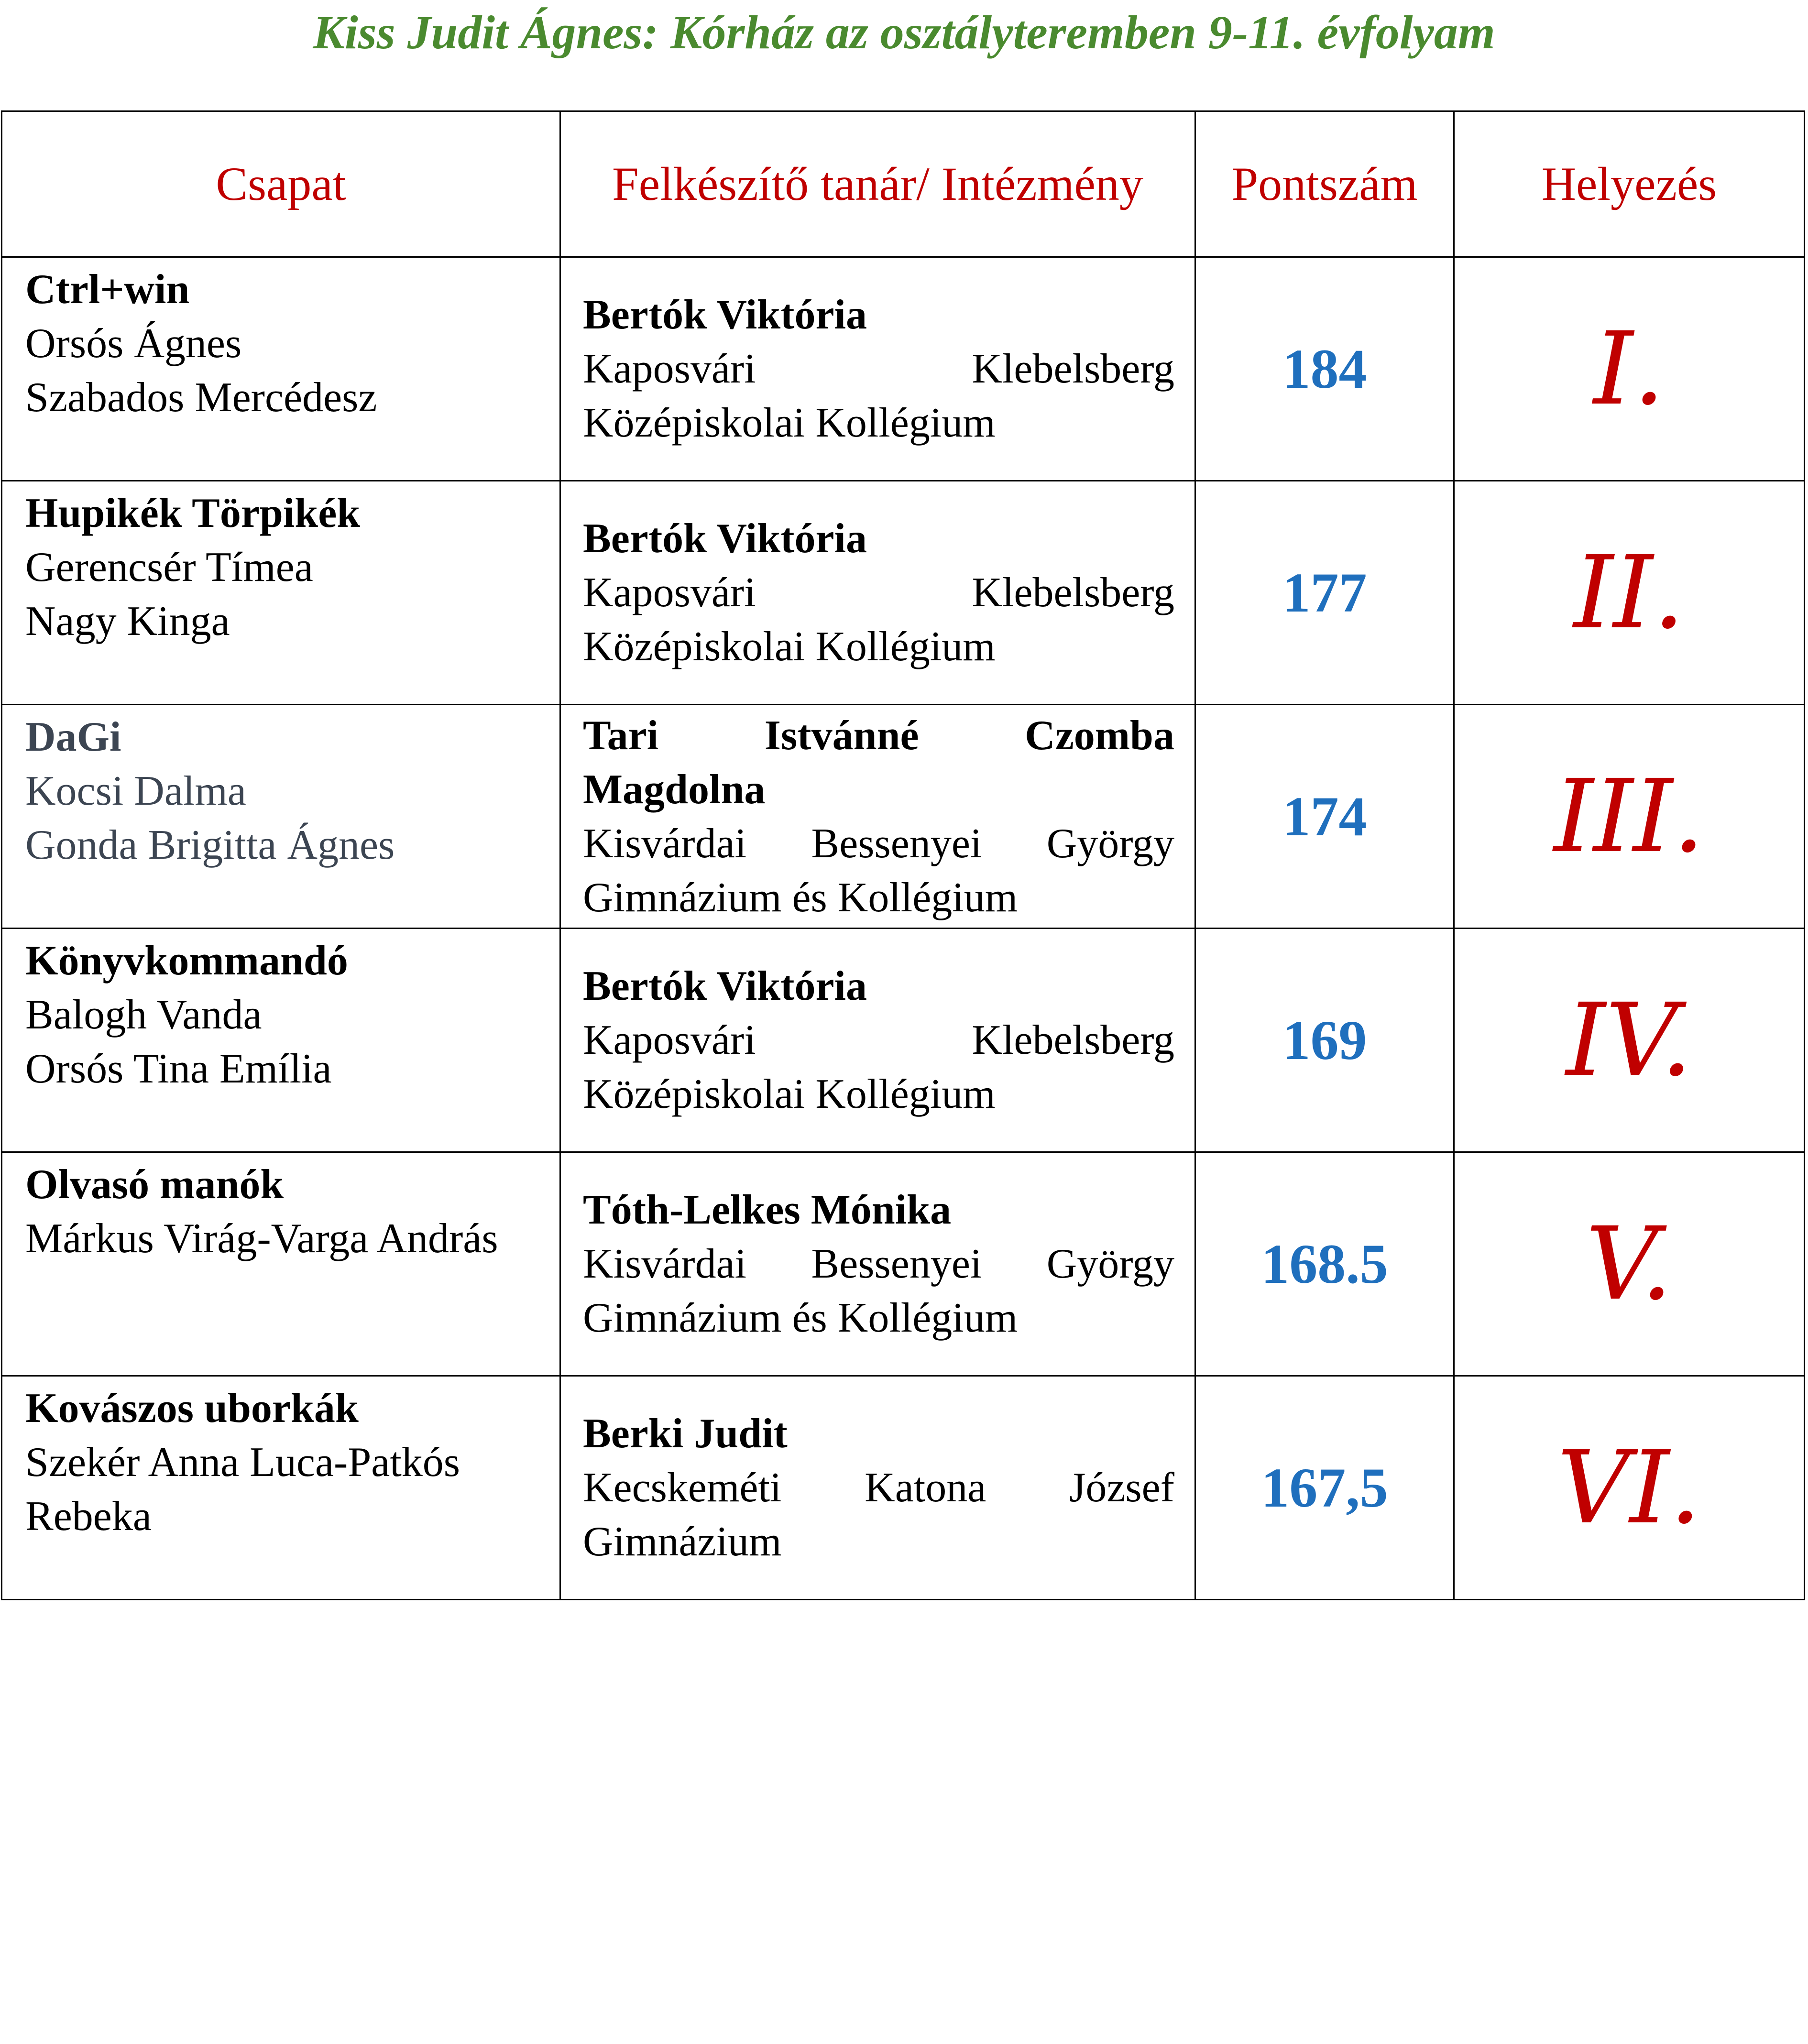  I want to click on score: 168.5, so click(1324, 1264).